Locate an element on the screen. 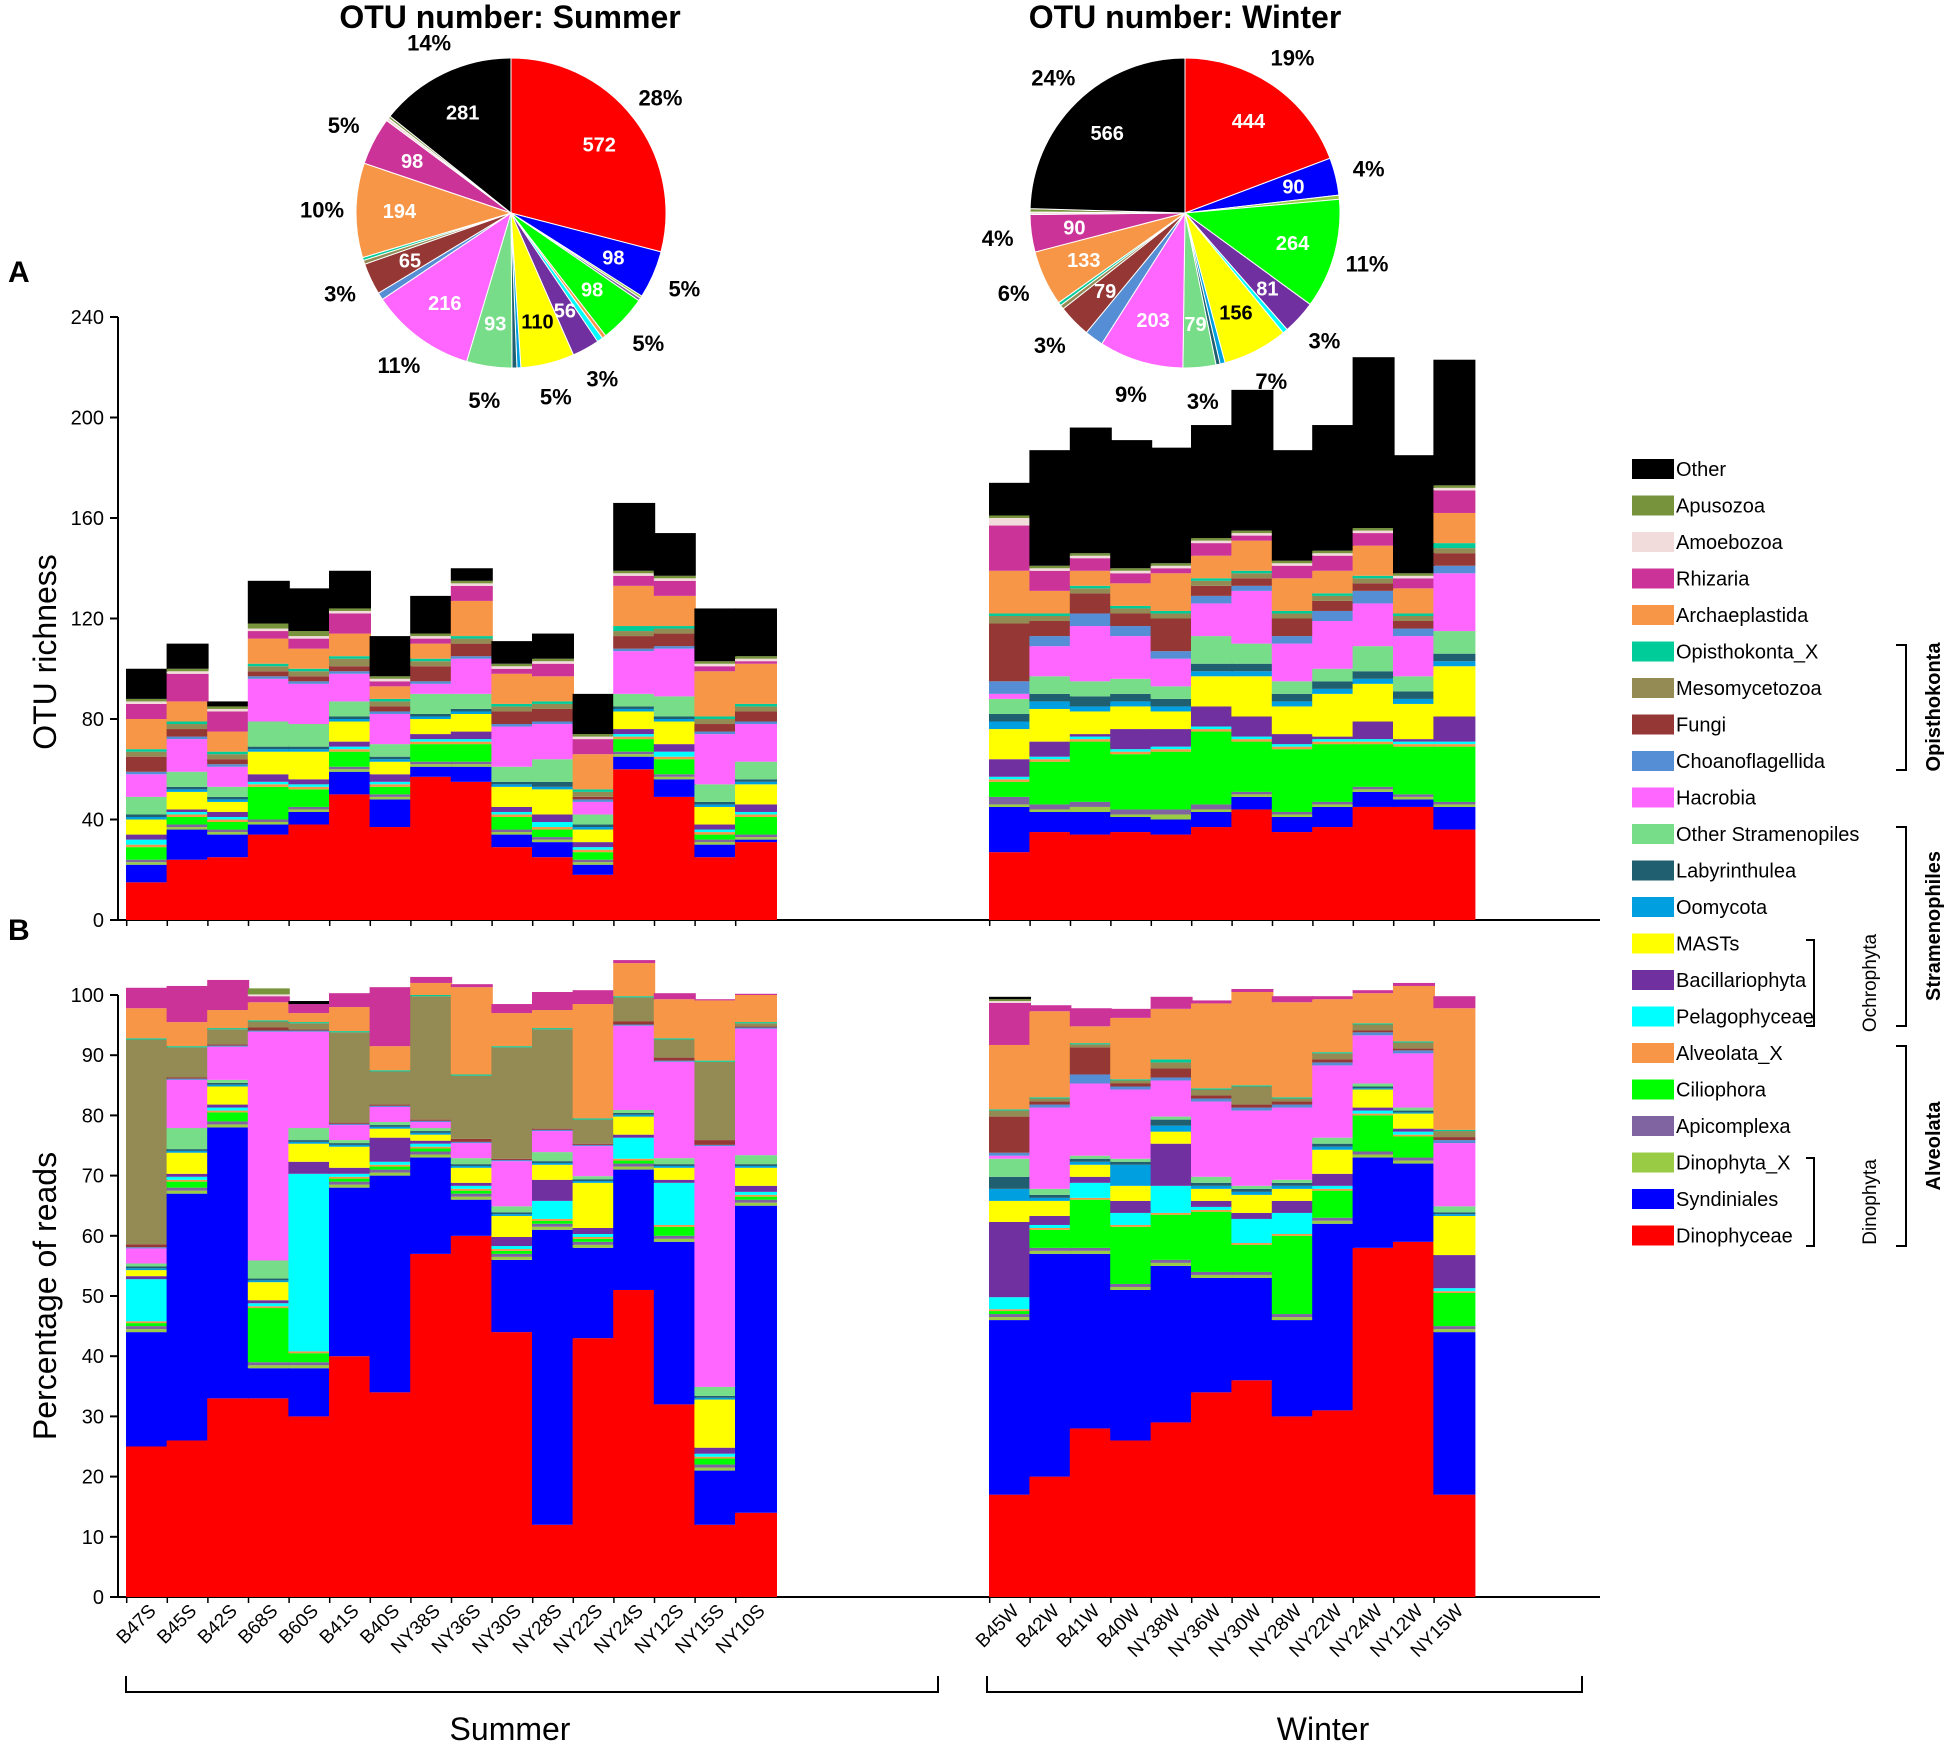 Image resolution: width=1950 pixels, height=1745 pixels. pie-winter-slice-value: 264 is located at coordinates (1293, 244).